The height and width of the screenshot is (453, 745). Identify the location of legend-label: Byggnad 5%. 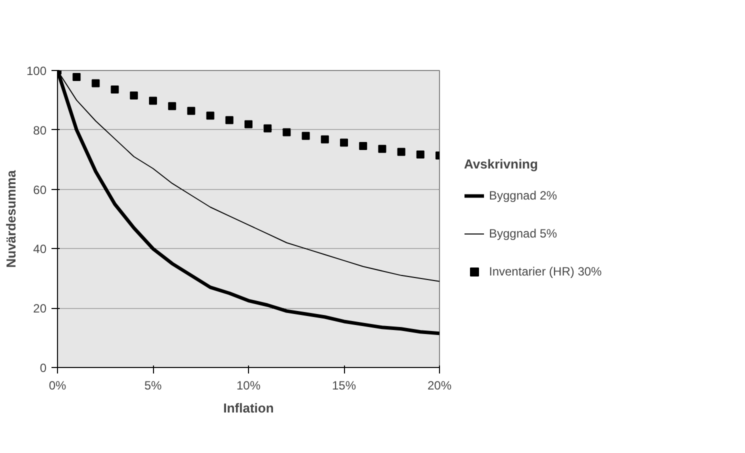
(523, 233).